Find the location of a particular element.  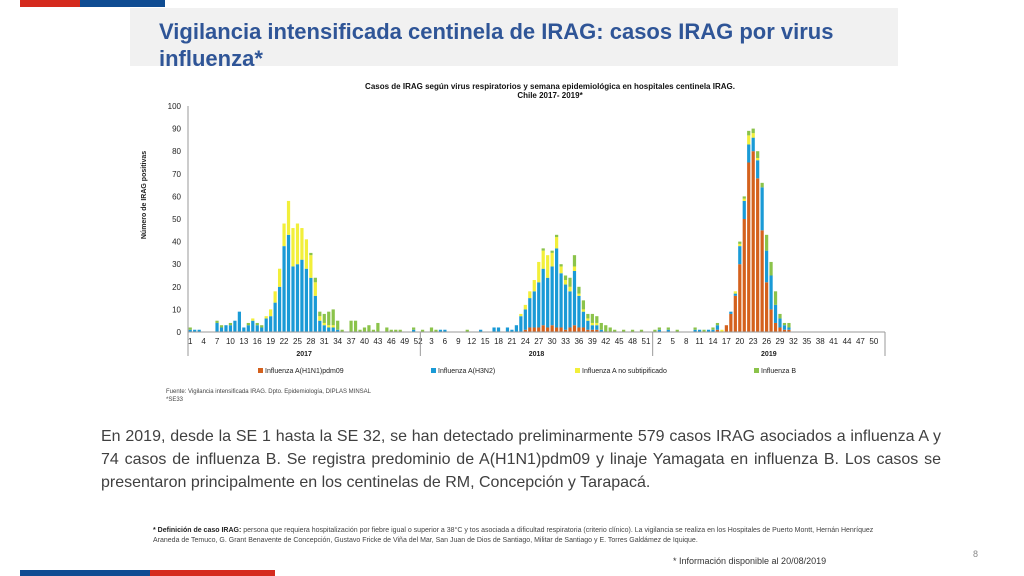

x-tick-label: 22 is located at coordinates (284, 341).